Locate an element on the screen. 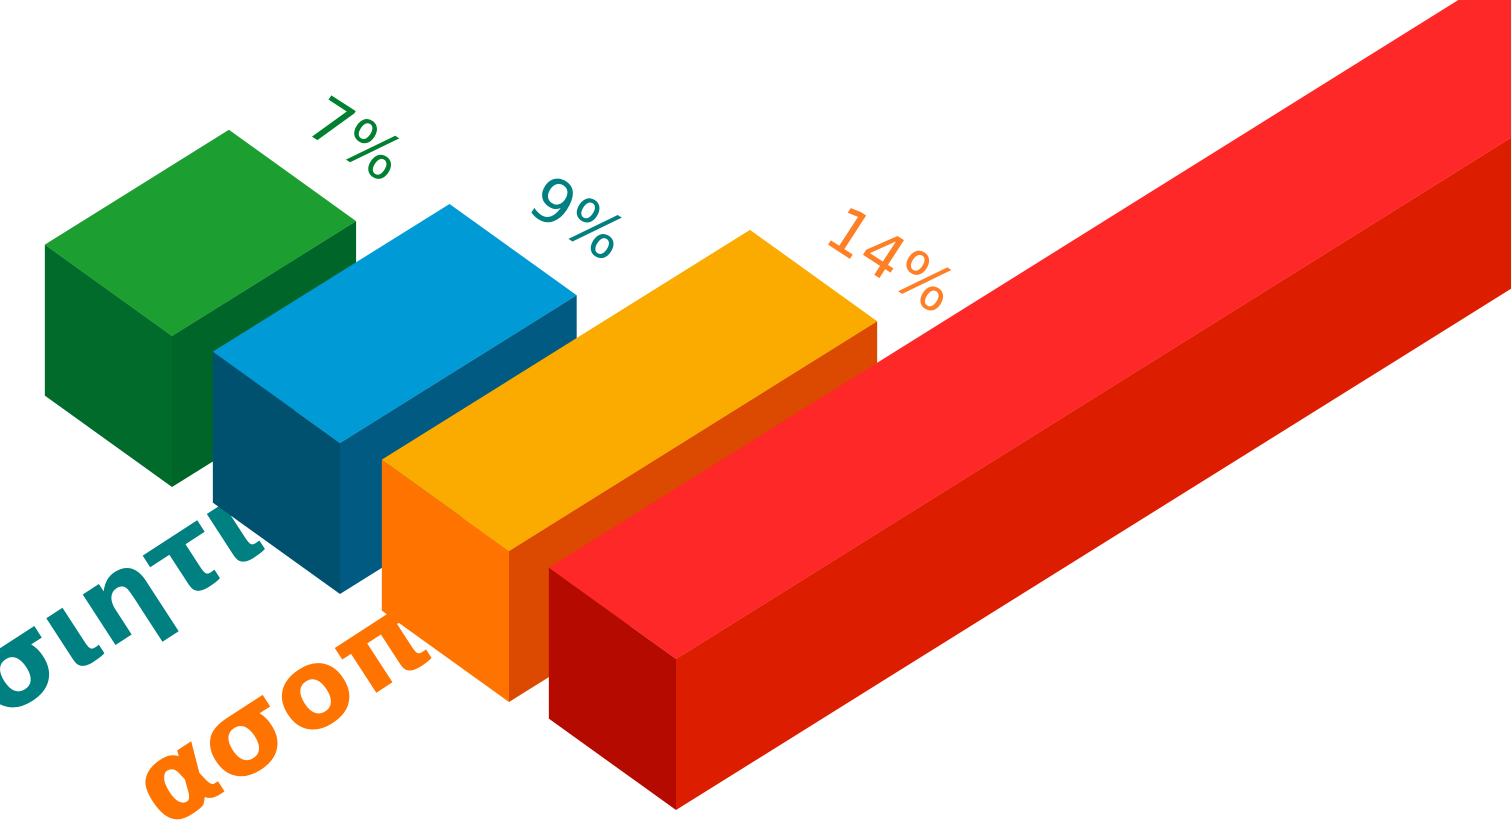 This screenshot has height=822, width=1511. value-label-1: 7% is located at coordinates (355, 139).